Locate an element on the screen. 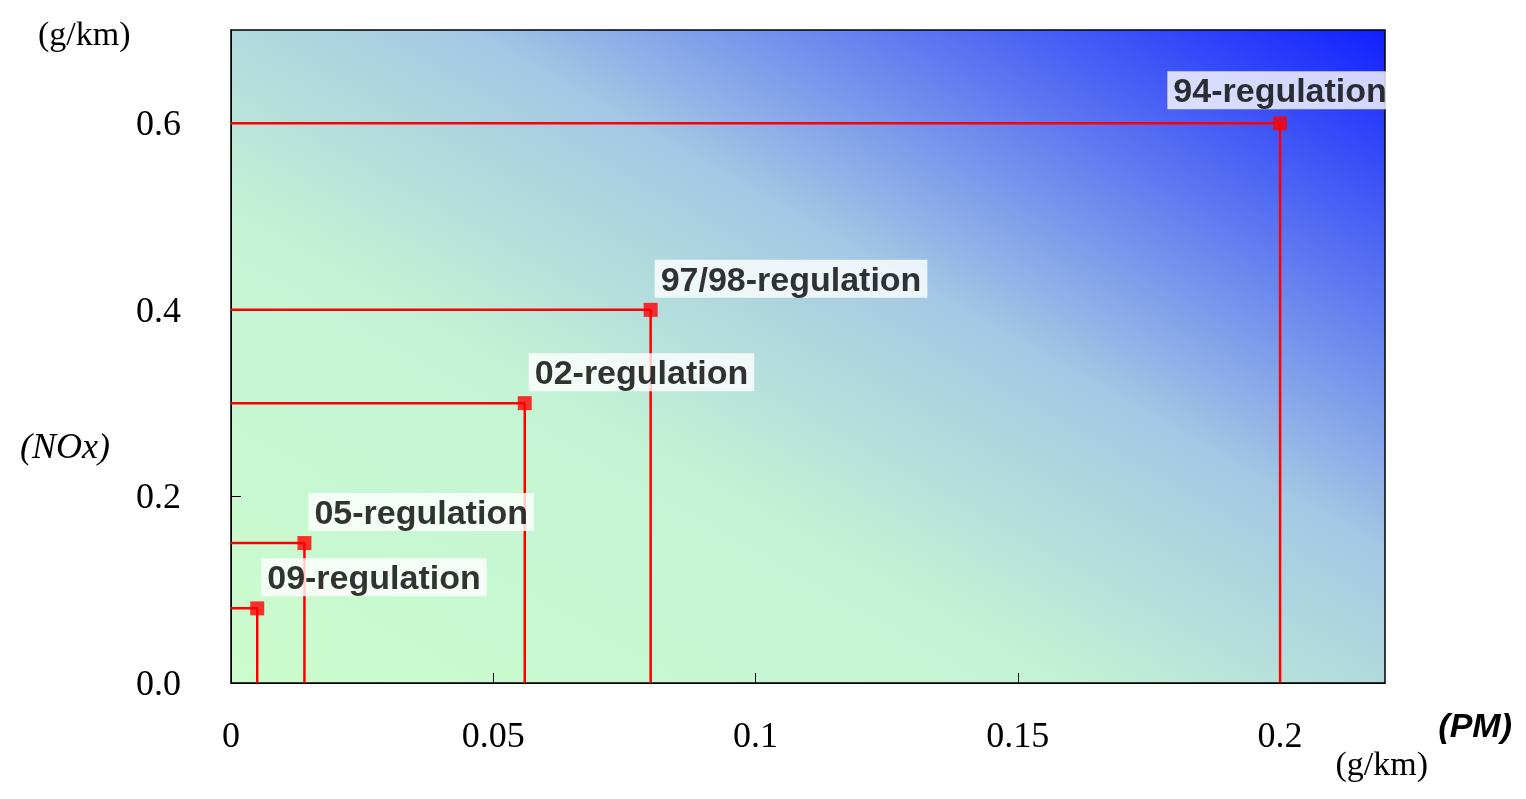 Image resolution: width=1526 pixels, height=799 pixels. x-tick-label: 0.05 is located at coordinates (493, 735).